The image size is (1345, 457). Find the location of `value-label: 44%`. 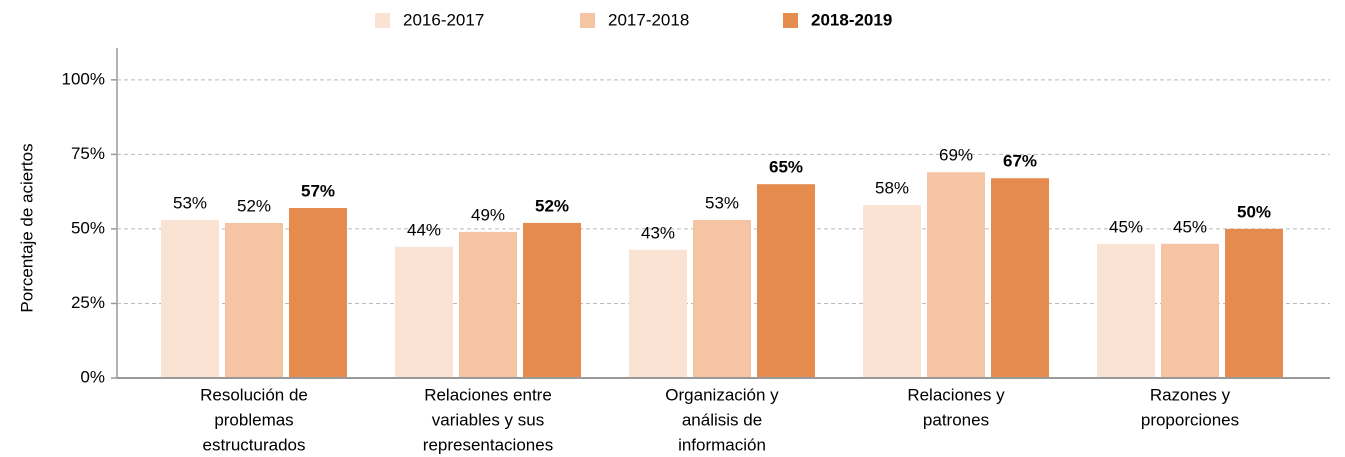

value-label: 44% is located at coordinates (424, 229).